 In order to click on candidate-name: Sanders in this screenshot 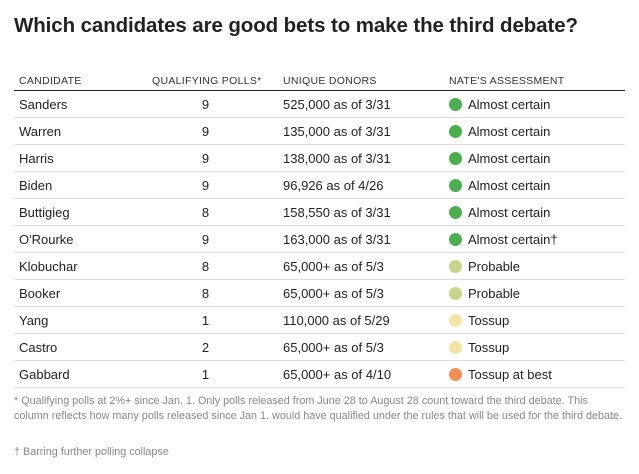, I will do `click(77, 104)`.